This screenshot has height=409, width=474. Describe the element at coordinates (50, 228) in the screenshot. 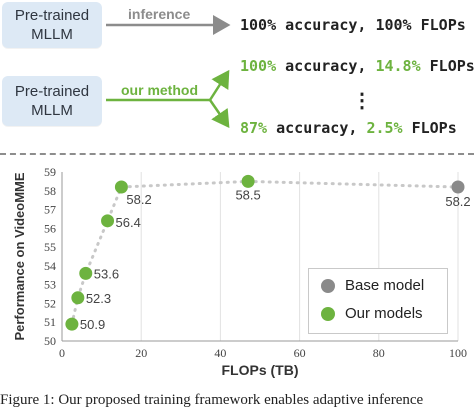

I see `y-tick-label: 56` at that location.